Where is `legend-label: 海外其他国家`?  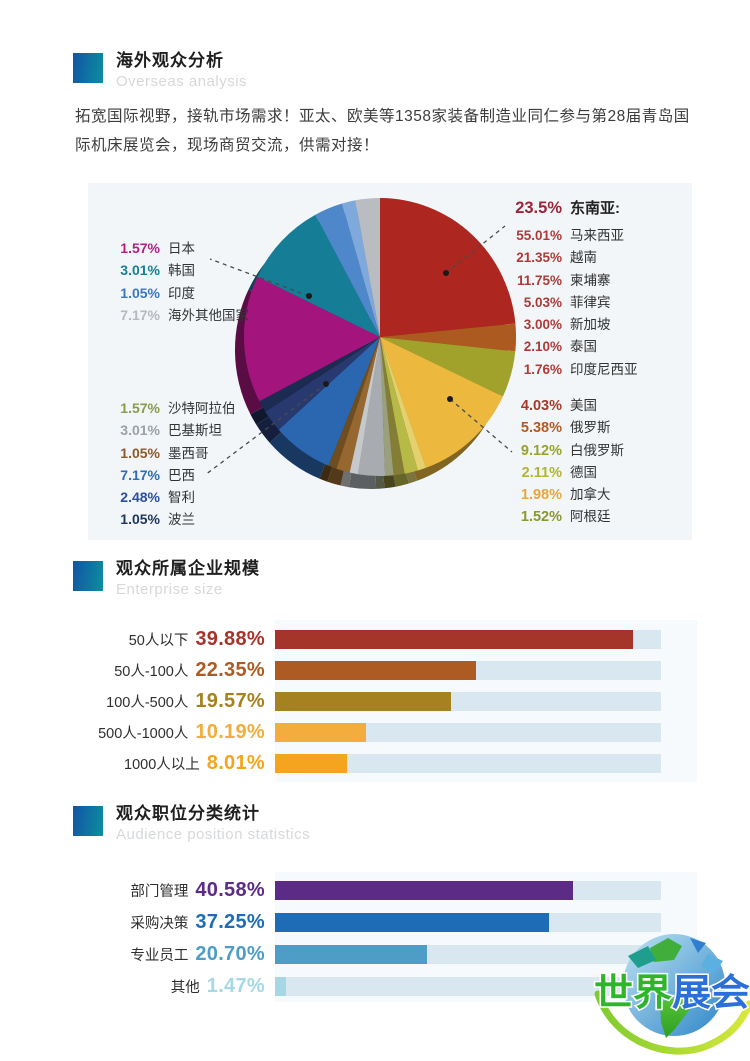
legend-label: 海外其他国家 is located at coordinates (208, 315).